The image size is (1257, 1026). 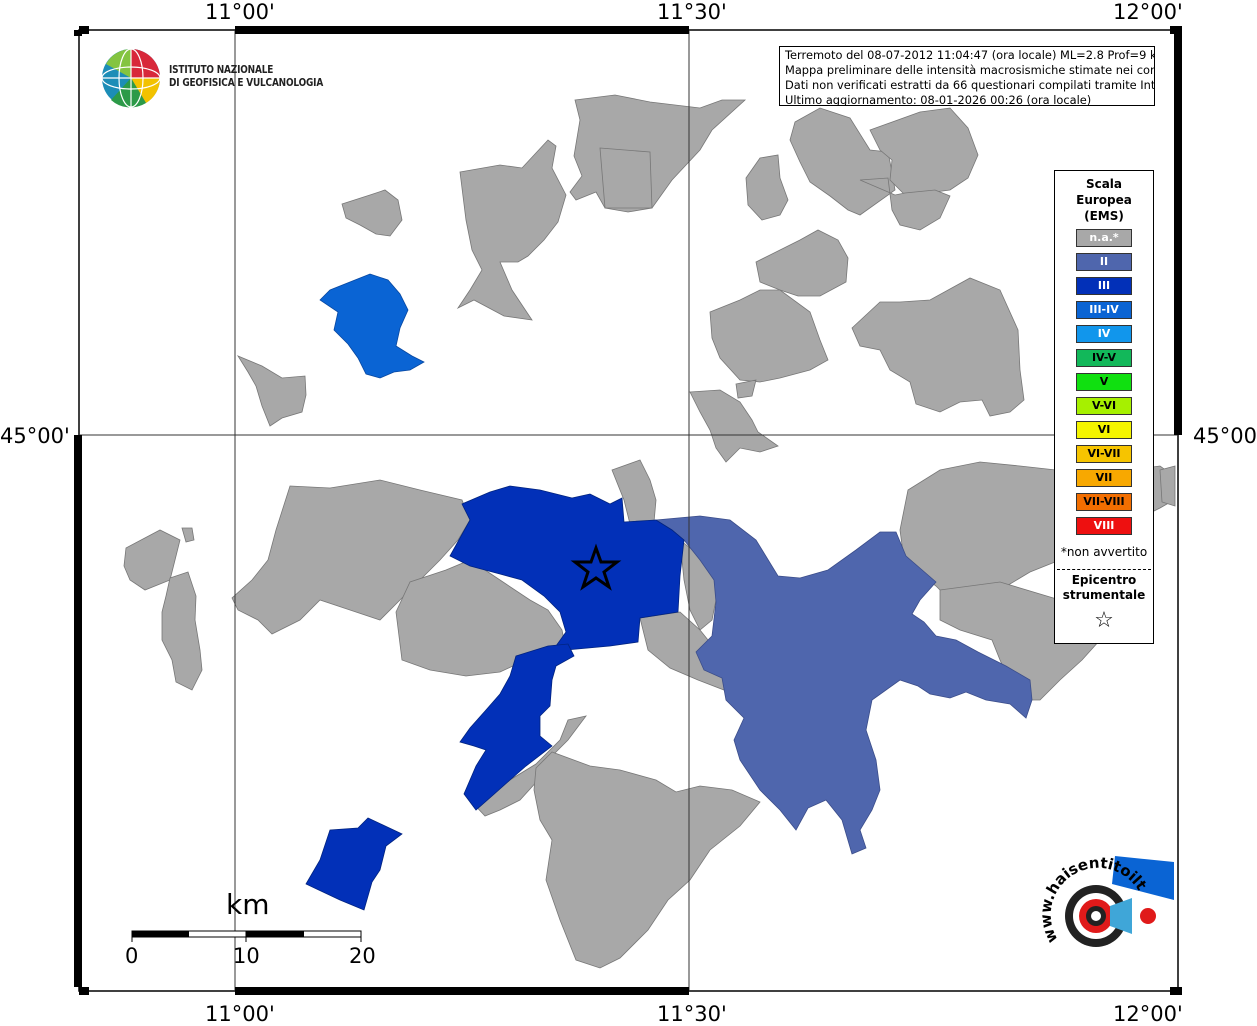 I want to click on region-ems-iii, so click(x=495, y=698).